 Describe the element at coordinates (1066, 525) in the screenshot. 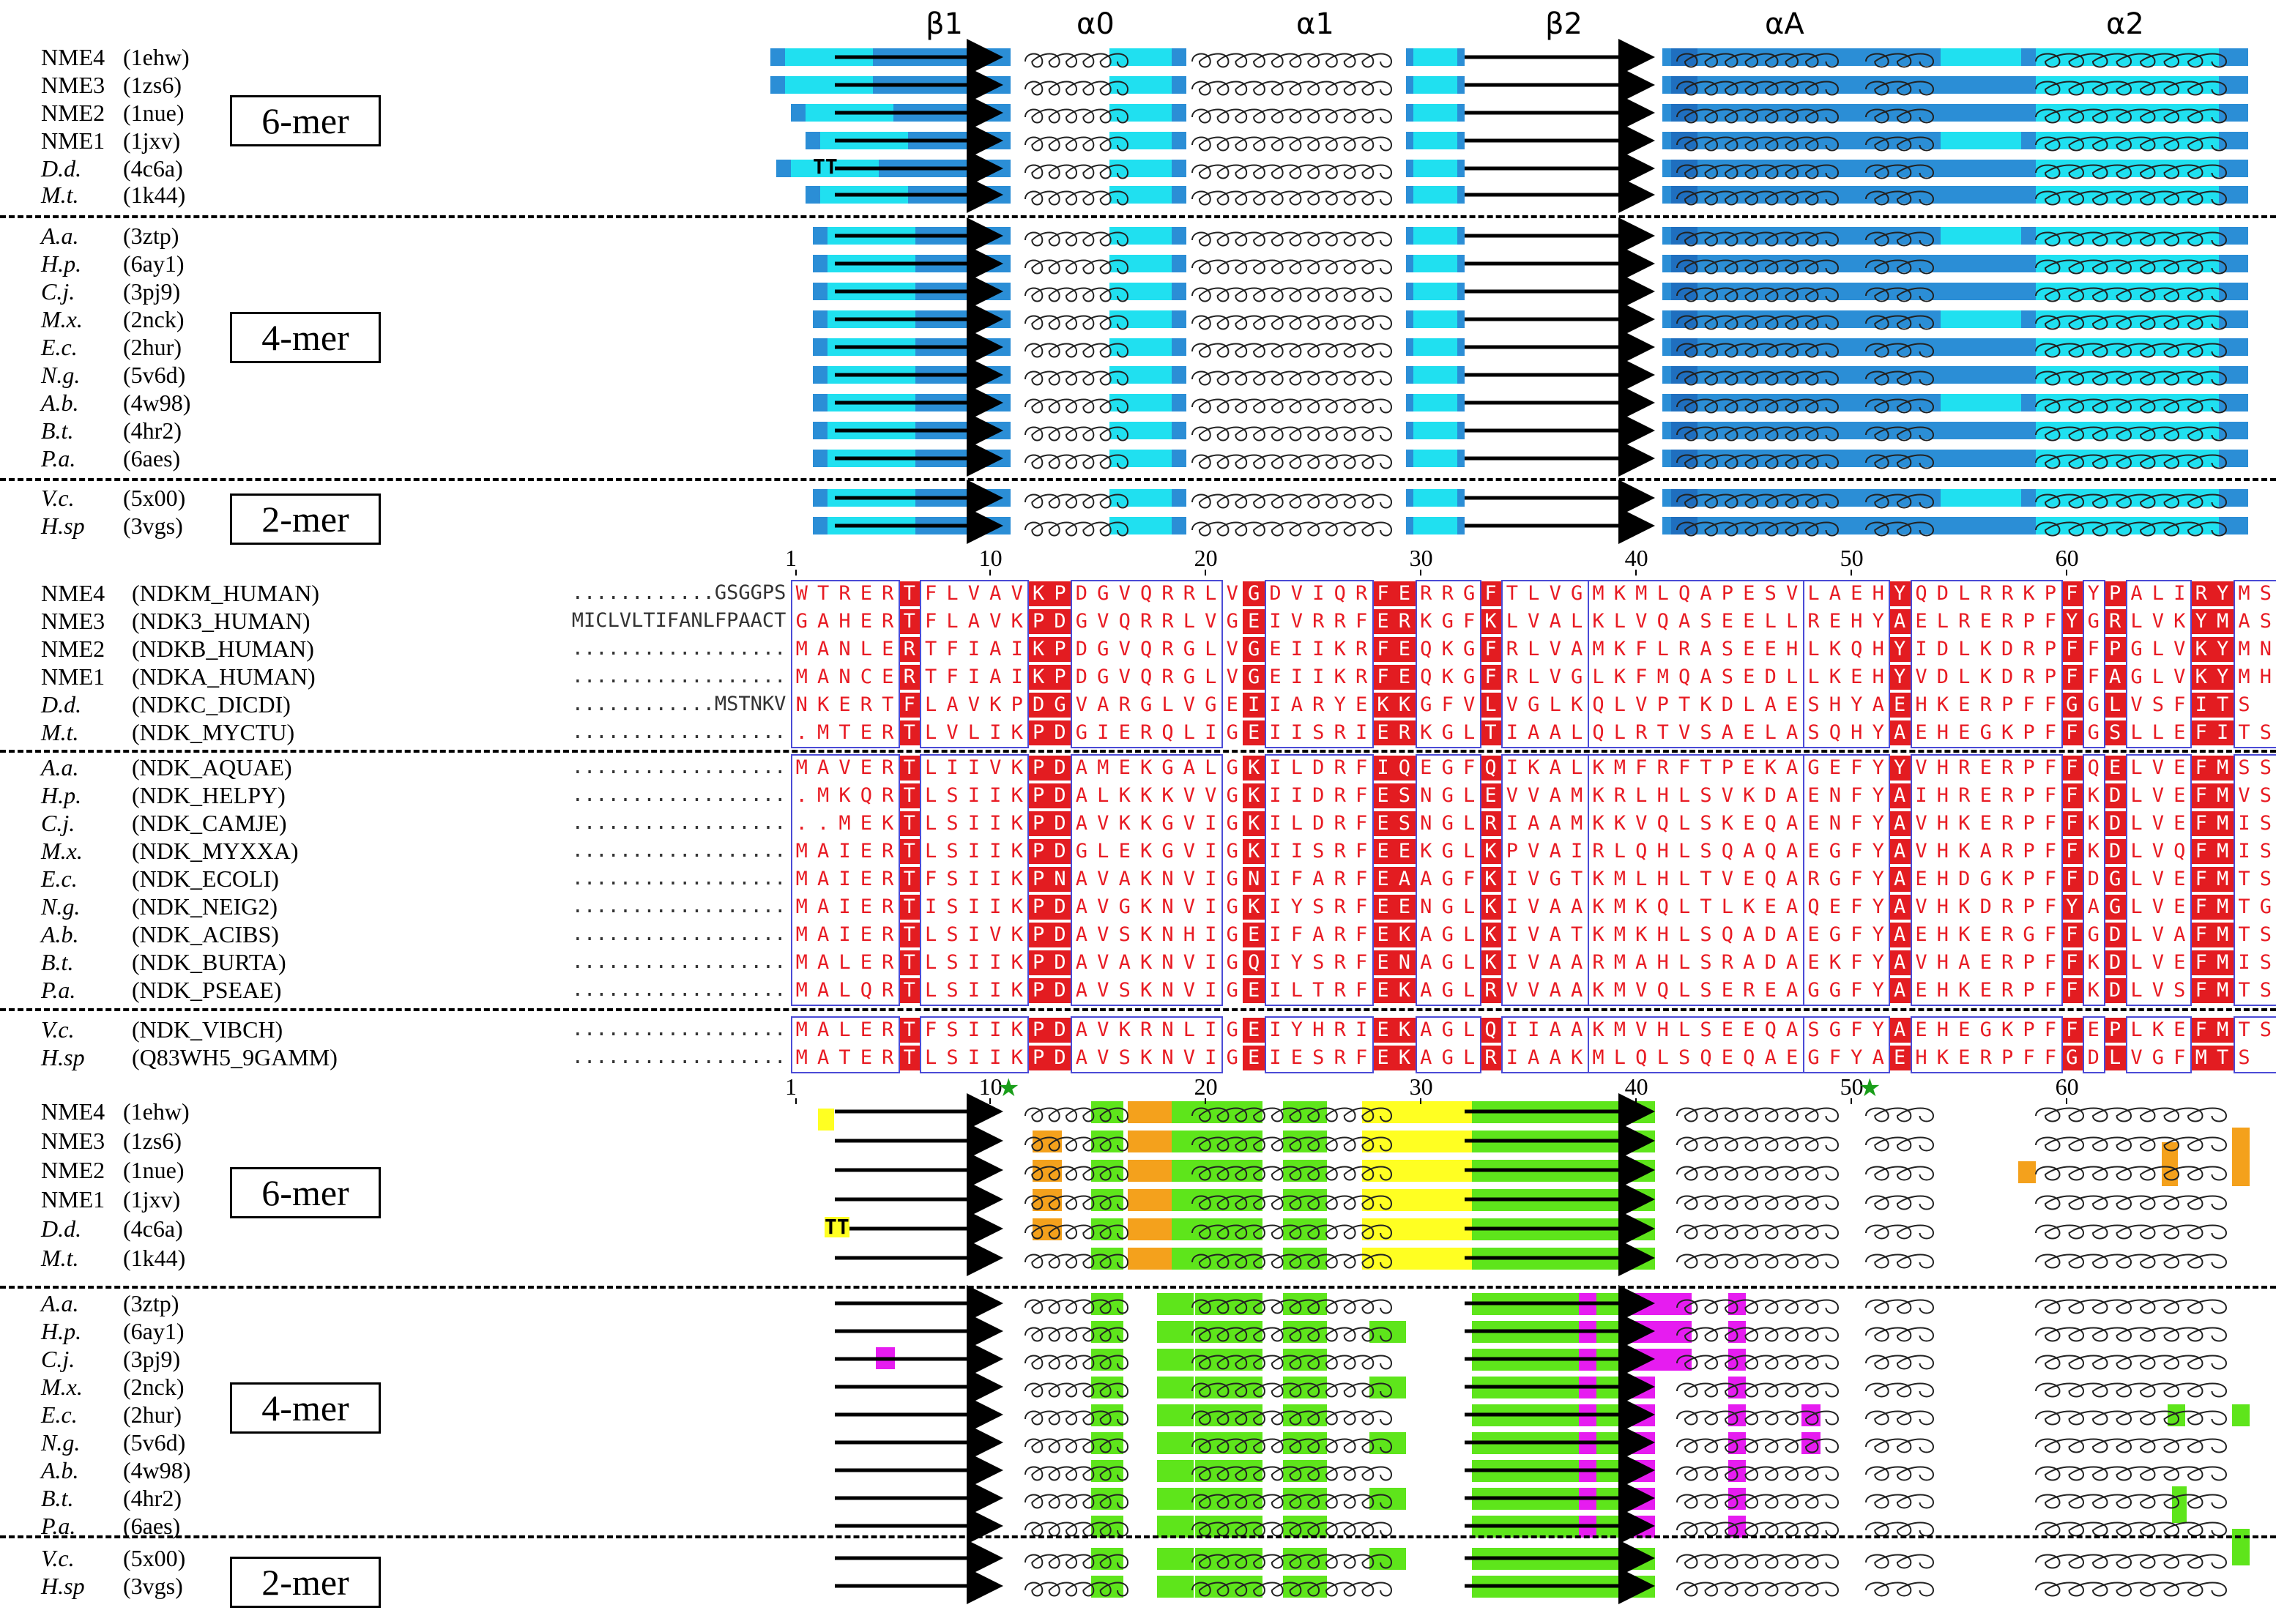

I see `ss-bar-gap` at that location.